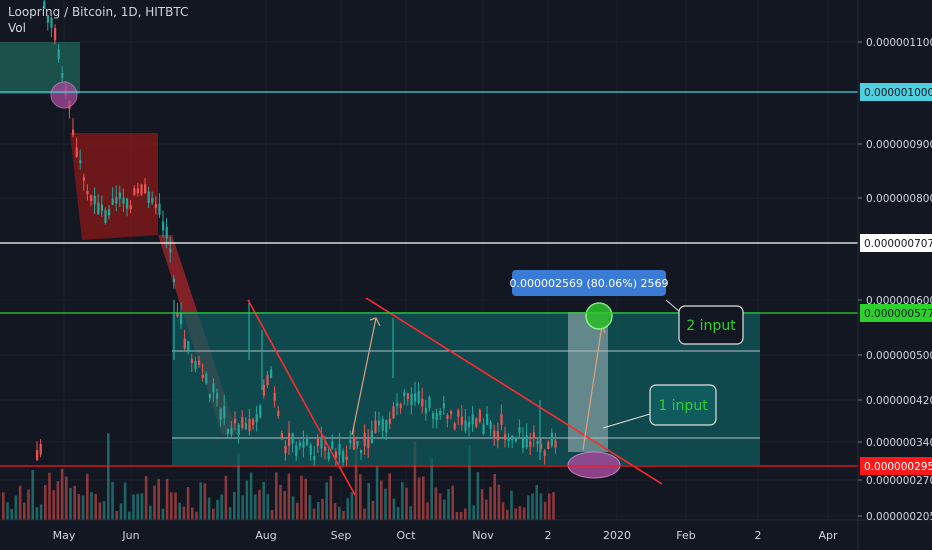 Image resolution: width=932 pixels, height=550 pixels. What do you see at coordinates (683, 406) in the screenshot?
I see `callout-label-1: 1 input` at bounding box center [683, 406].